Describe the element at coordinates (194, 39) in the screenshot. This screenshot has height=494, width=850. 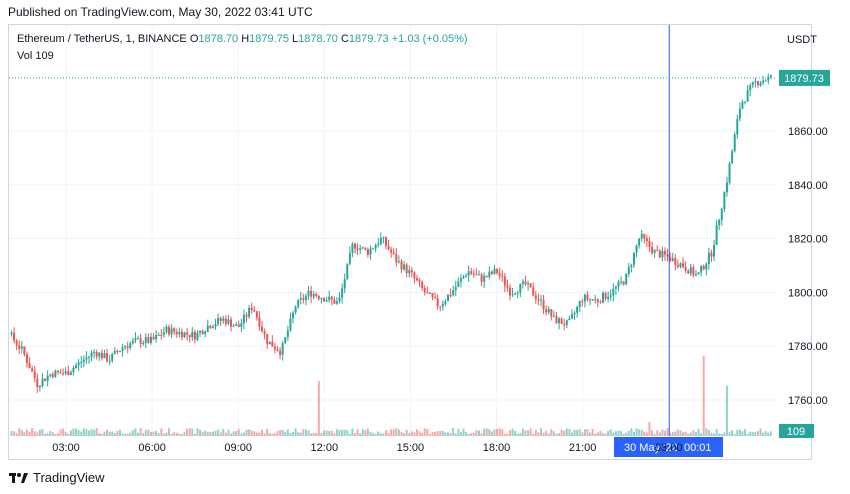
I see `open-label: O` at that location.